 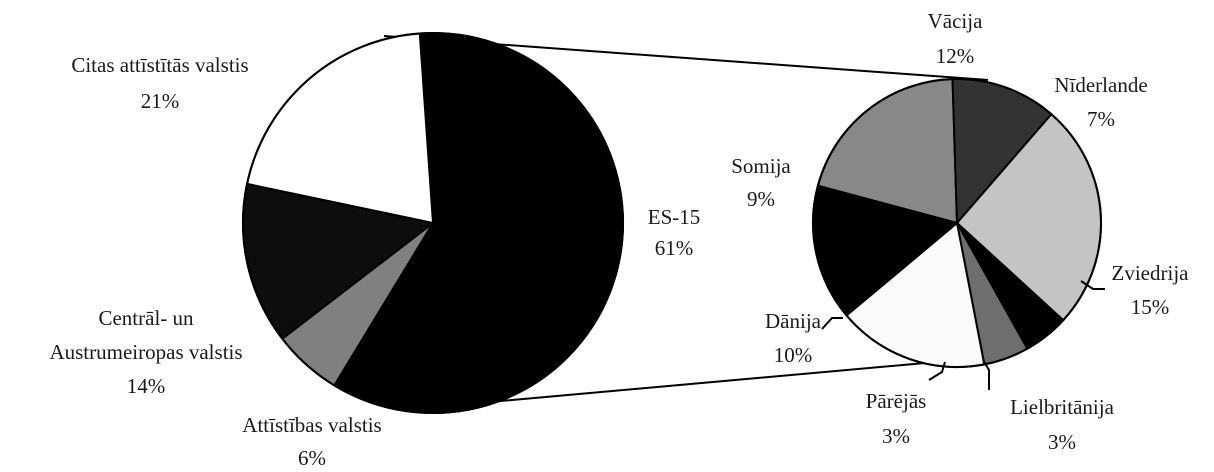 What do you see at coordinates (937, 371) in the screenshot?
I see `leader-parejas` at bounding box center [937, 371].